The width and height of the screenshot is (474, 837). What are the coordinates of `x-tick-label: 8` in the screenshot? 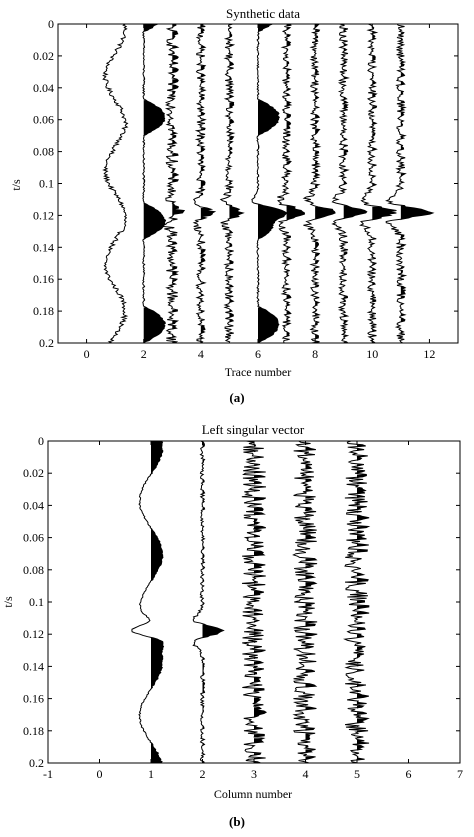 It's located at (315, 354).